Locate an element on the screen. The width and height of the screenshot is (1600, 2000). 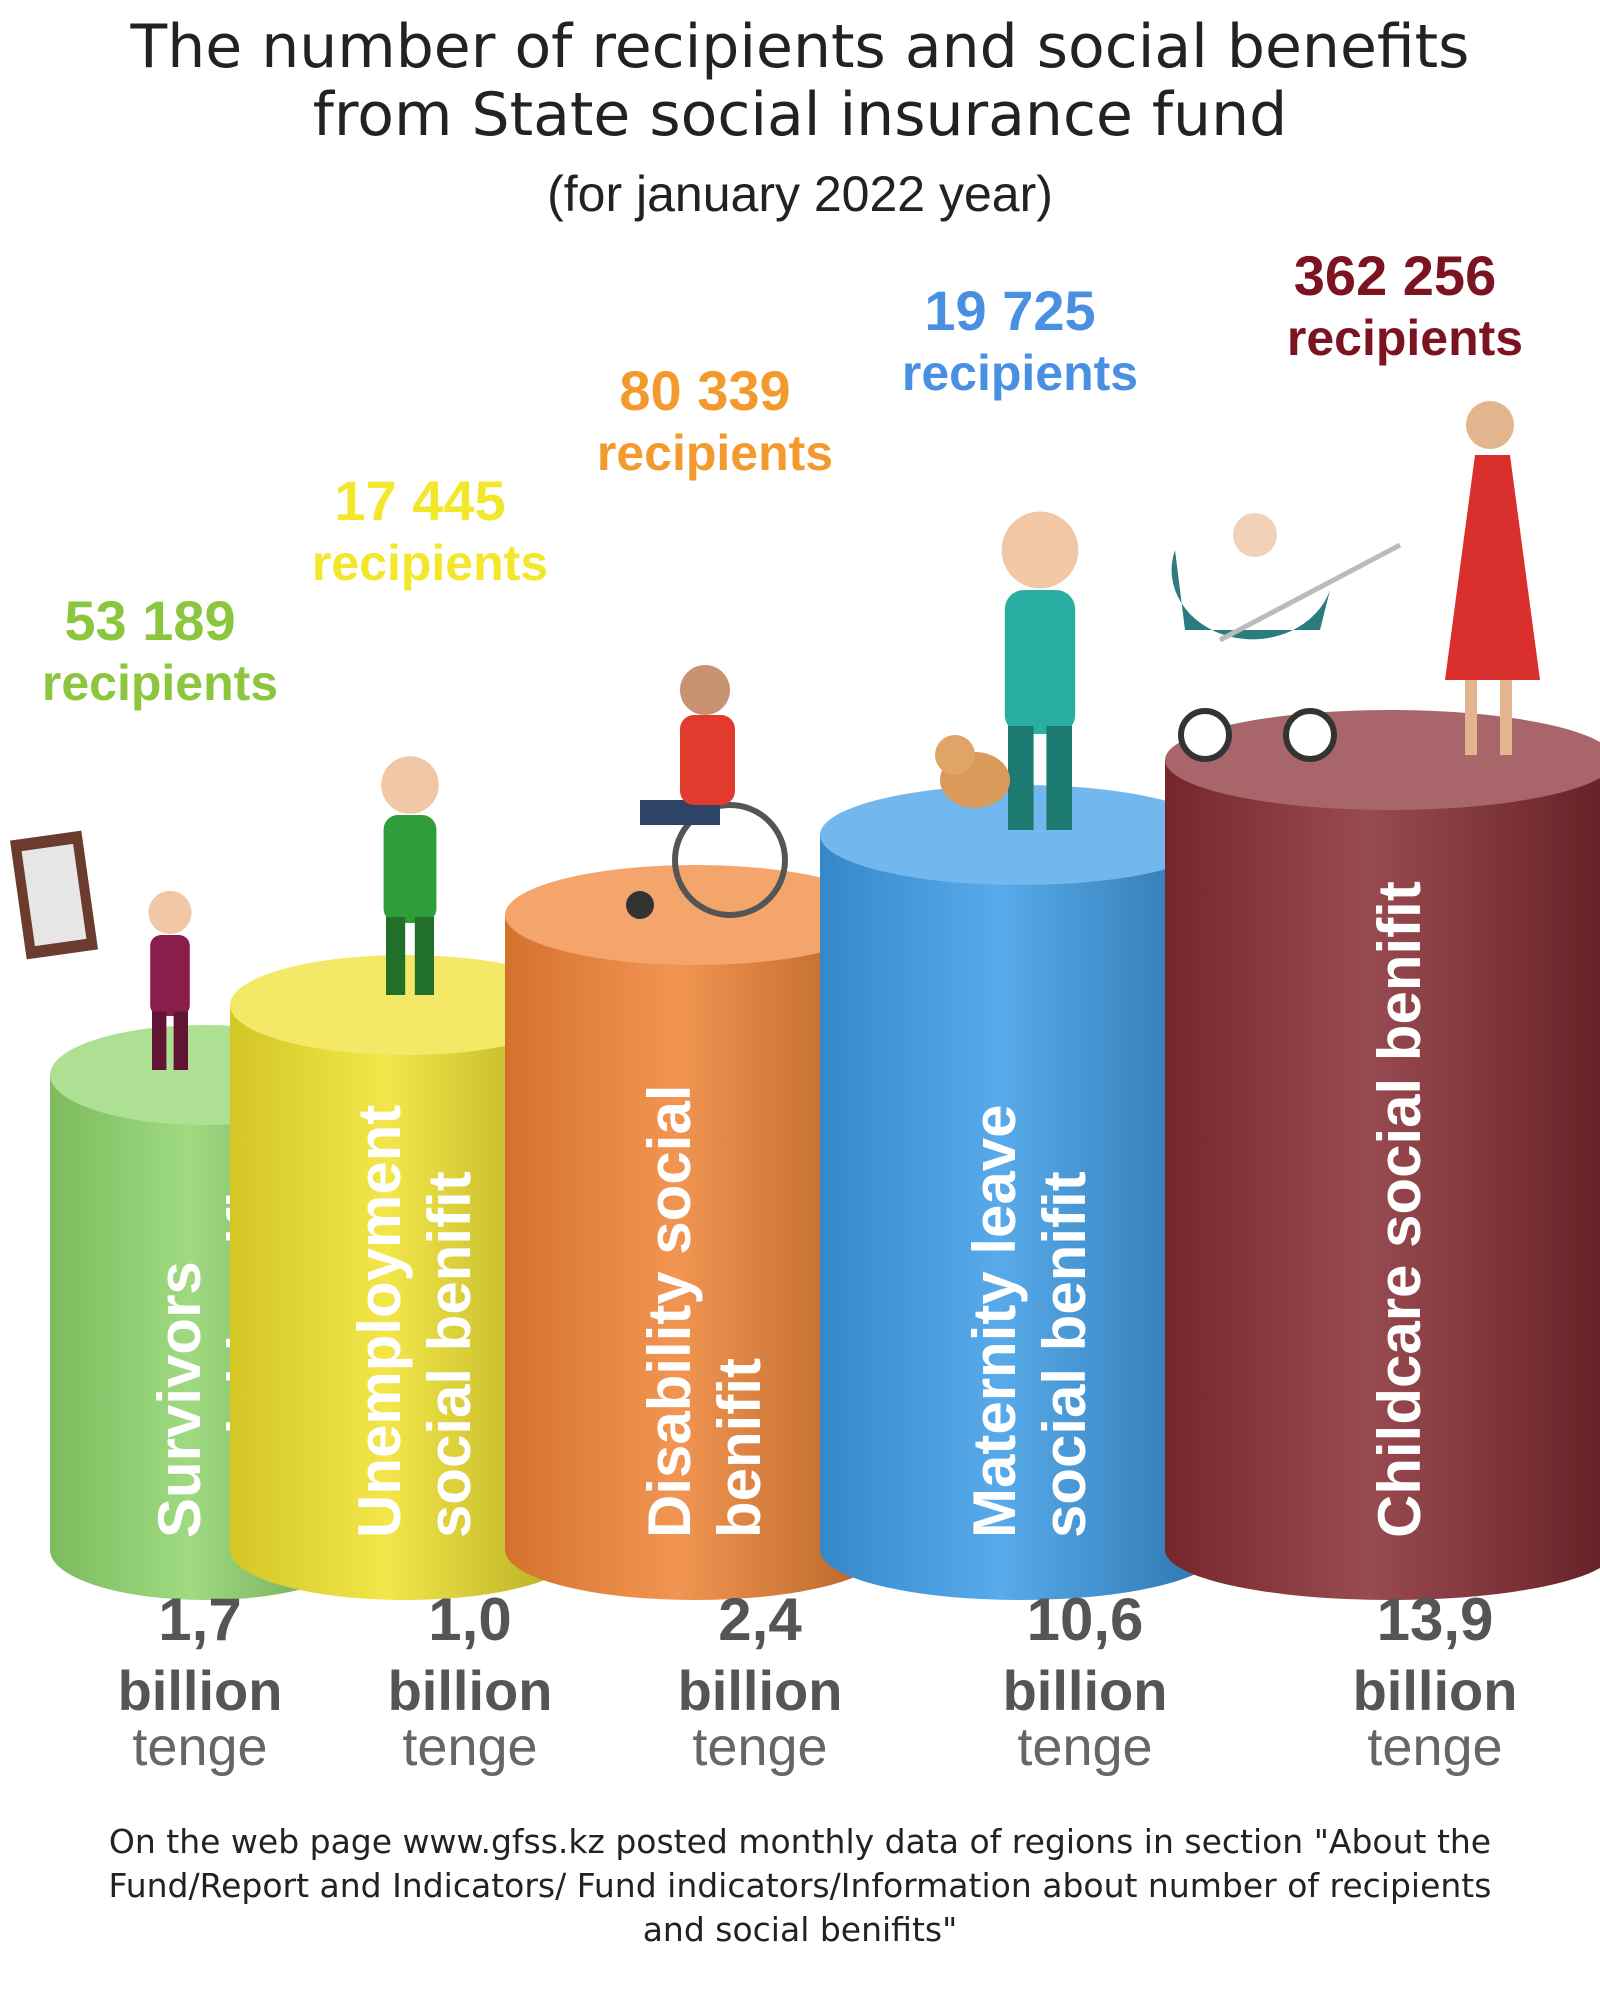
pregnant-woman-figure is located at coordinates (1040, 670).